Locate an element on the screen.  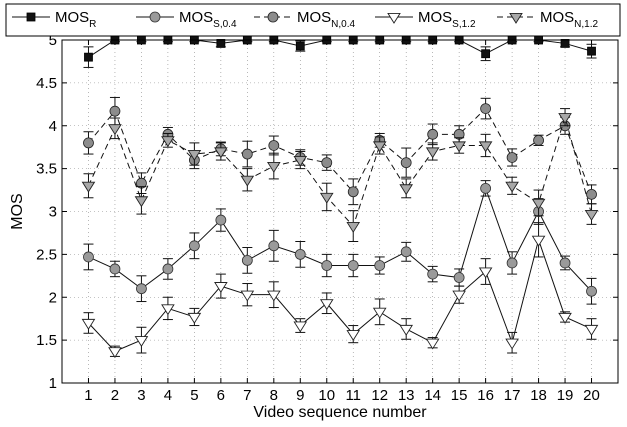
legend-label: MOSS,1.2 is located at coordinates (447, 19).